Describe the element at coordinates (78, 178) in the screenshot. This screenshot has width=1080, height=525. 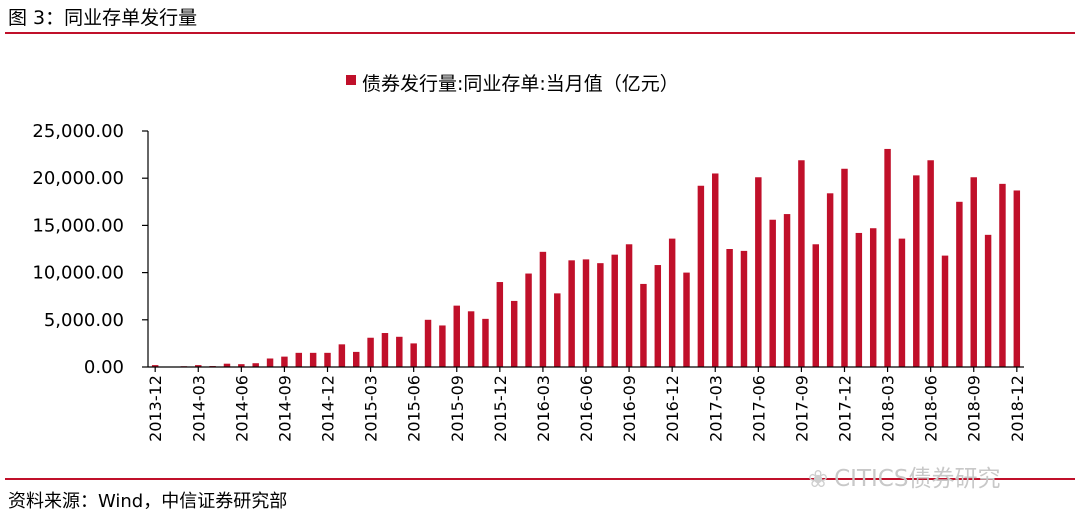
I see `y-tick-label: 20,000.00` at that location.